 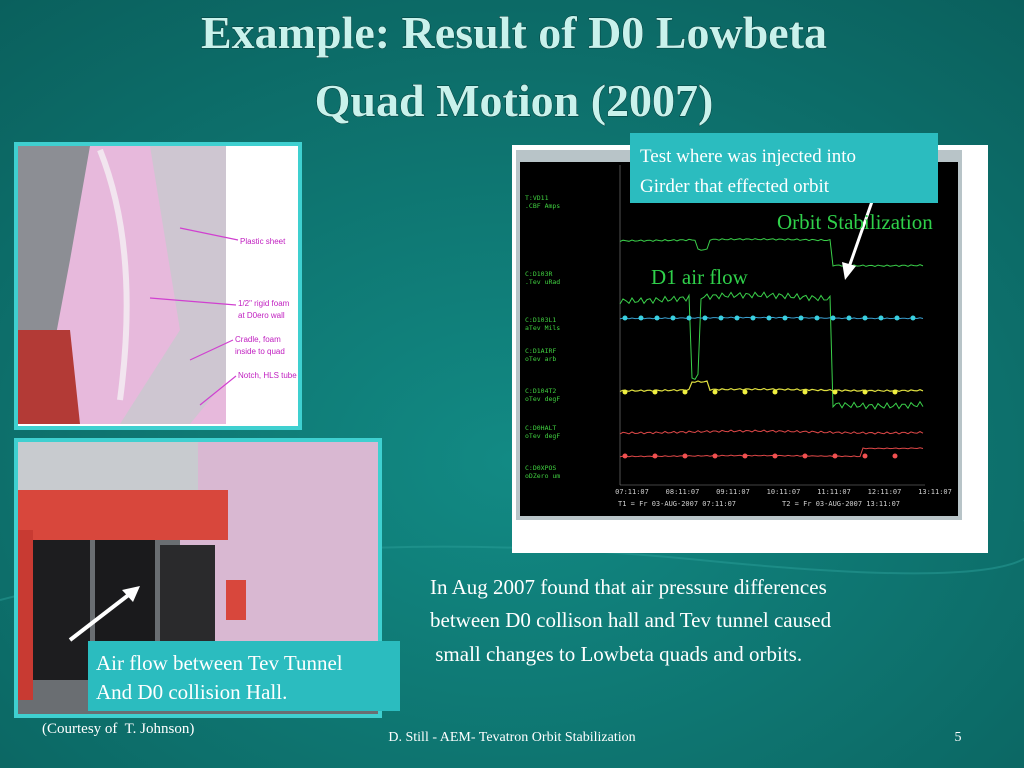 I want to click on courtesy: (Courtesy of T. Johnson), so click(x=118, y=729).